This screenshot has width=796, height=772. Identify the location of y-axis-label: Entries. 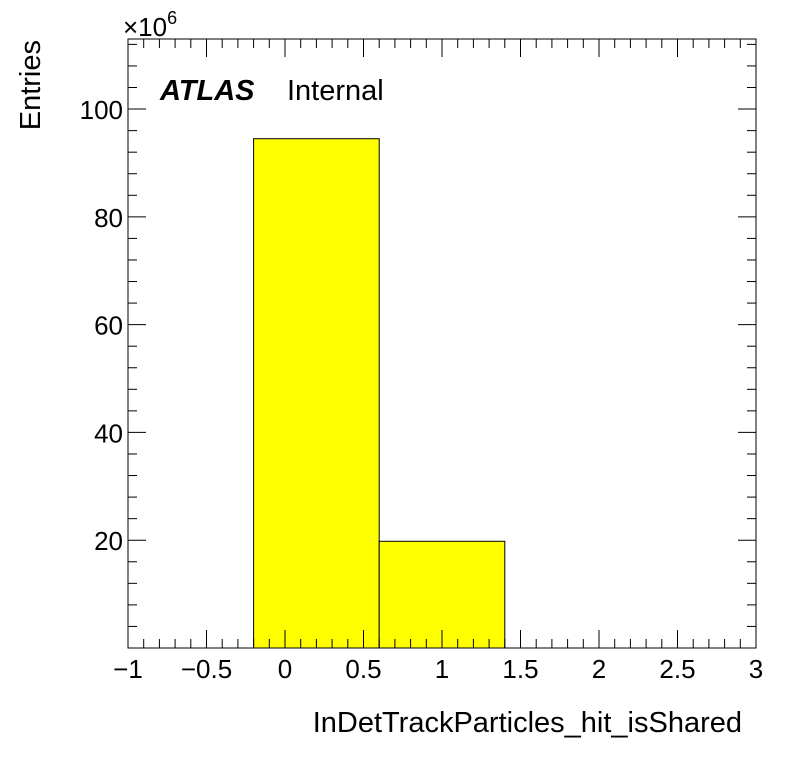
(31, 85).